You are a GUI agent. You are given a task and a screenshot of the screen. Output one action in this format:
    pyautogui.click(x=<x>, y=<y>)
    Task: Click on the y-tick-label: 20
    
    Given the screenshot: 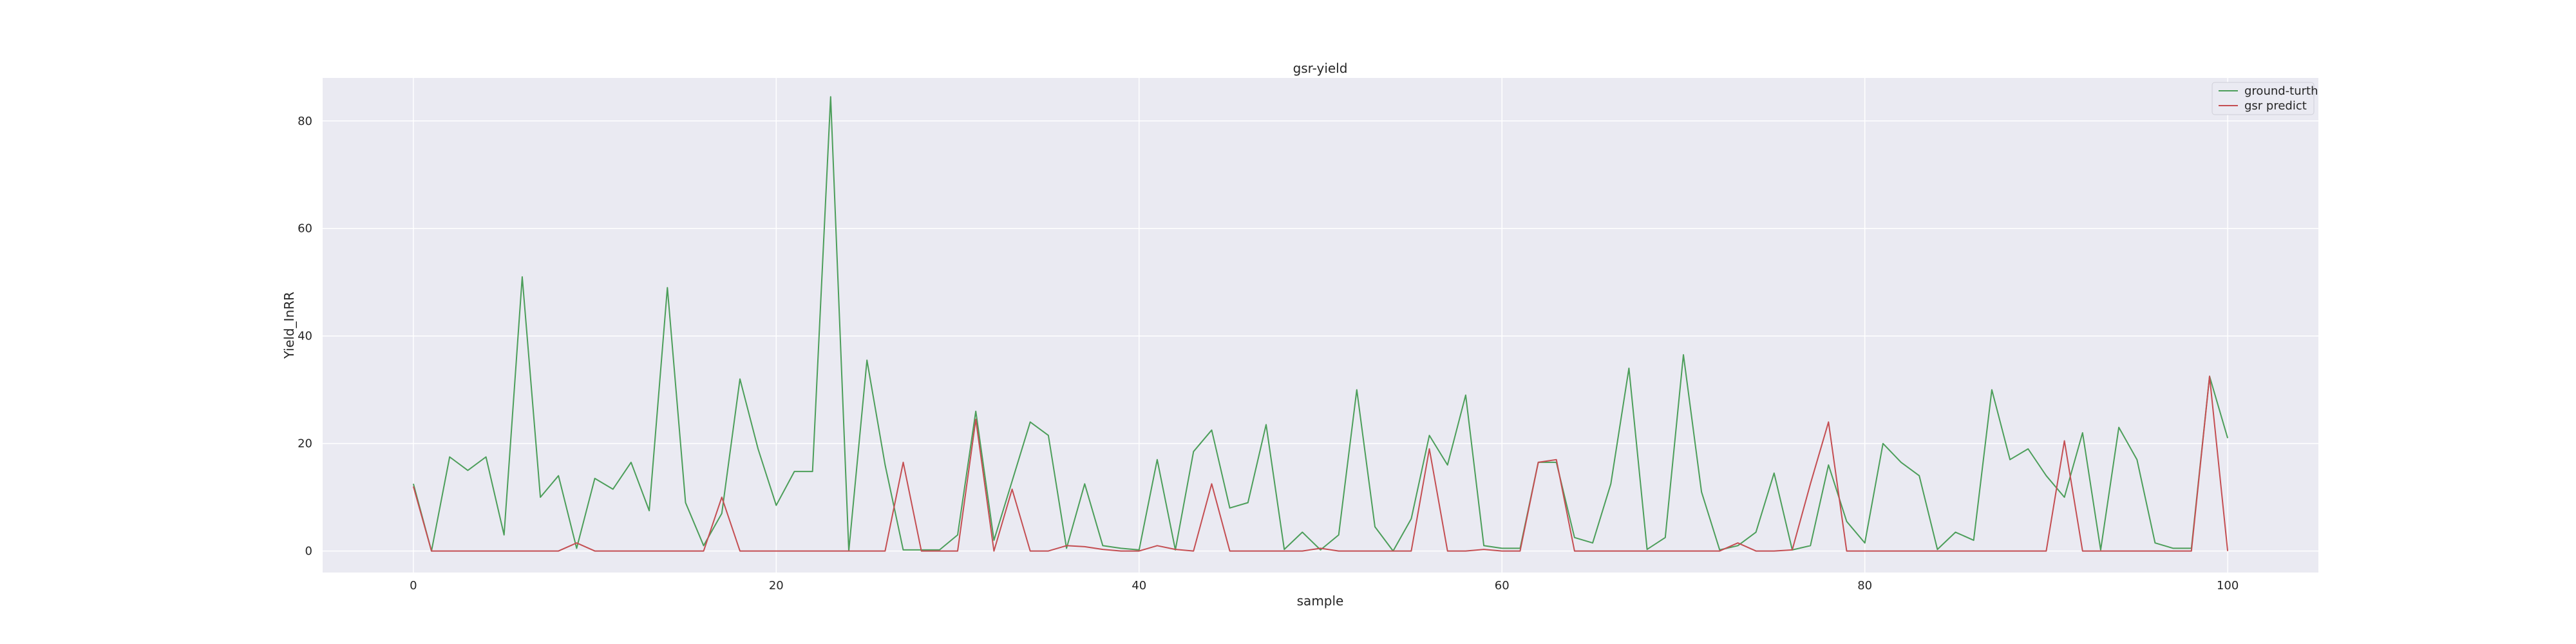 What is the action you would take?
    pyautogui.click(x=305, y=444)
    